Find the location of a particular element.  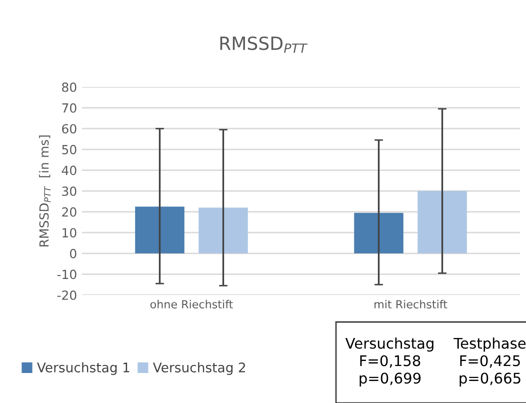

y-tick-label: 70 is located at coordinates (69, 108).